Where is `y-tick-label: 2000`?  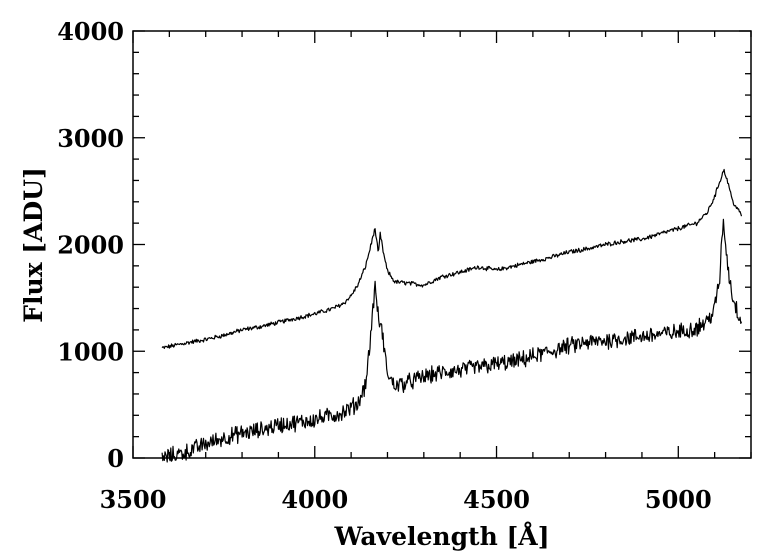
y-tick-label: 2000 is located at coordinates (90, 245).